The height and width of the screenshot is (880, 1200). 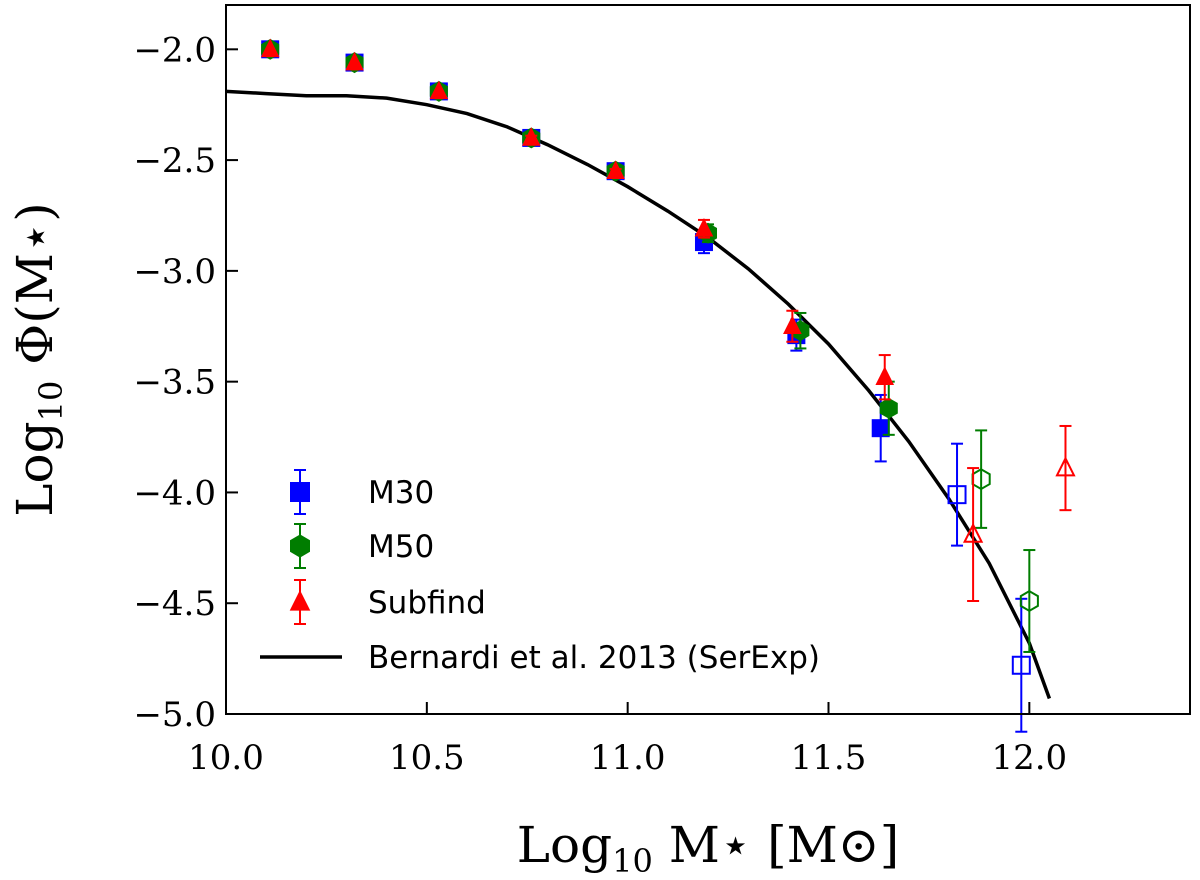 What do you see at coordinates (401, 493) in the screenshot?
I see `legend-label-m30: M30` at bounding box center [401, 493].